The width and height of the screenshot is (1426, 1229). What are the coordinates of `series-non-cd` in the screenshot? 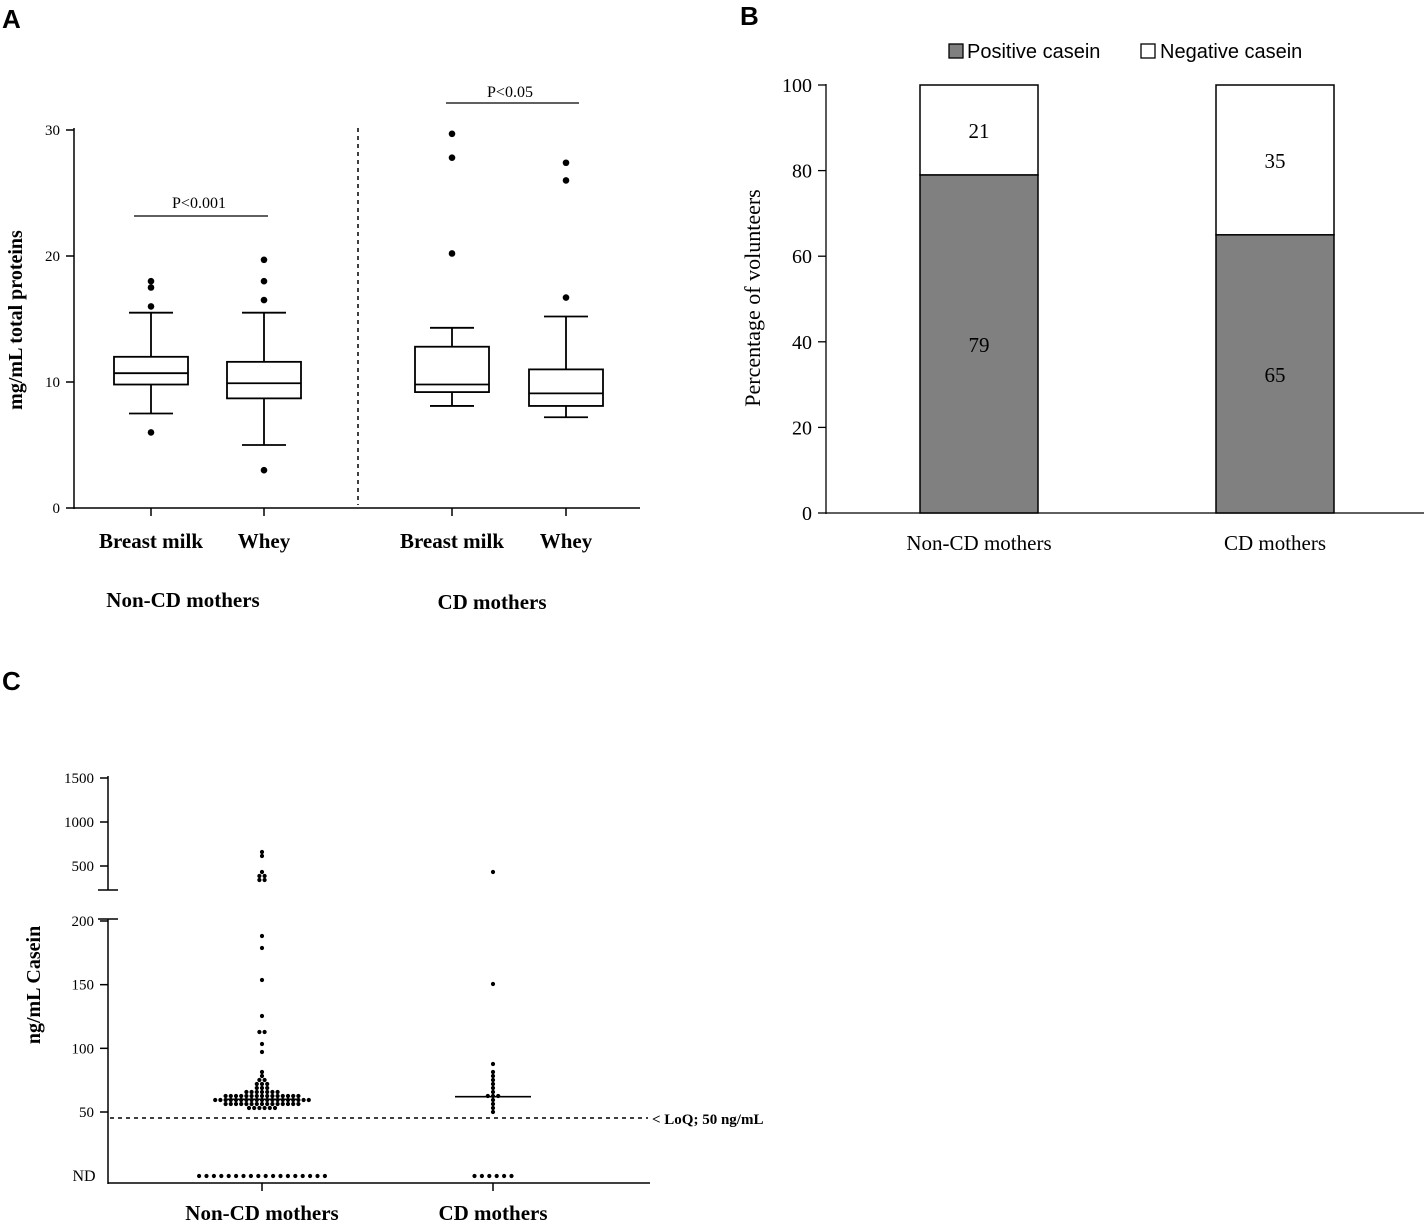 It's located at (262, 1014).